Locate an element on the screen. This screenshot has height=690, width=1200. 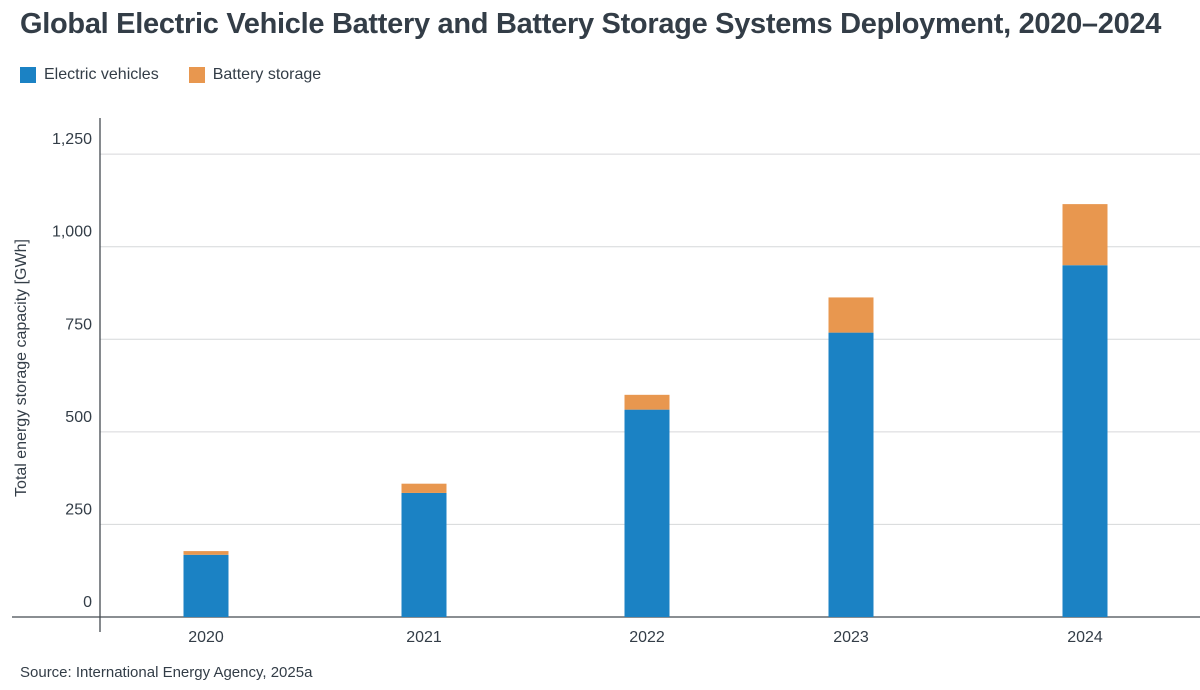
y-tick-label-250: 250 is located at coordinates (78, 509).